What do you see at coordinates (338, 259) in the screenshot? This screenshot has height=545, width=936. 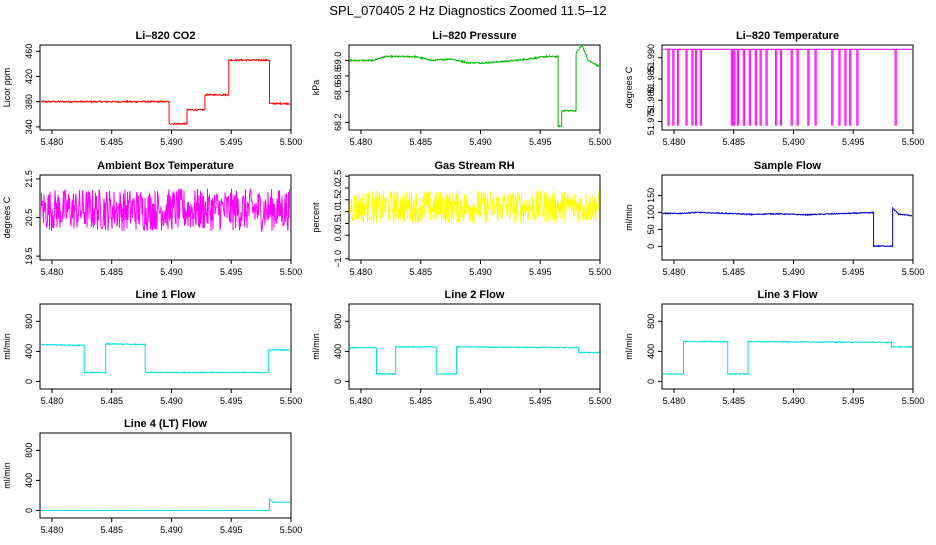 I see `y-tick-label: −1.0` at bounding box center [338, 259].